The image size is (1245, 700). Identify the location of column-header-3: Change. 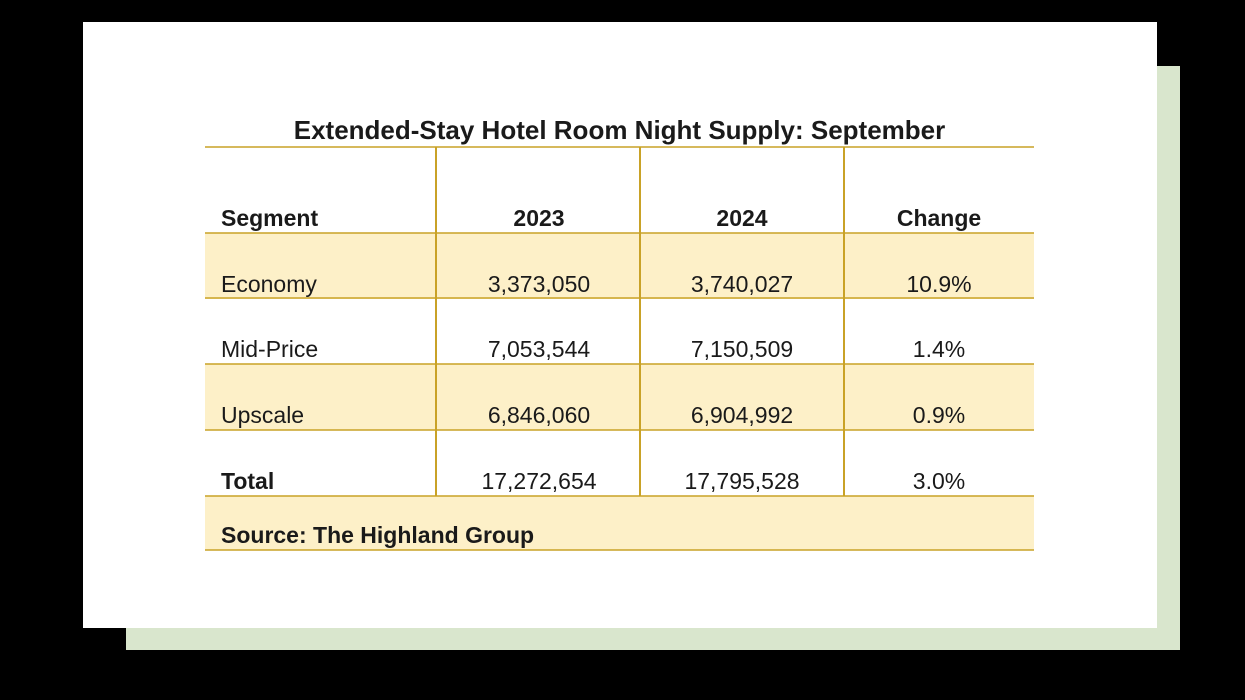
(939, 218).